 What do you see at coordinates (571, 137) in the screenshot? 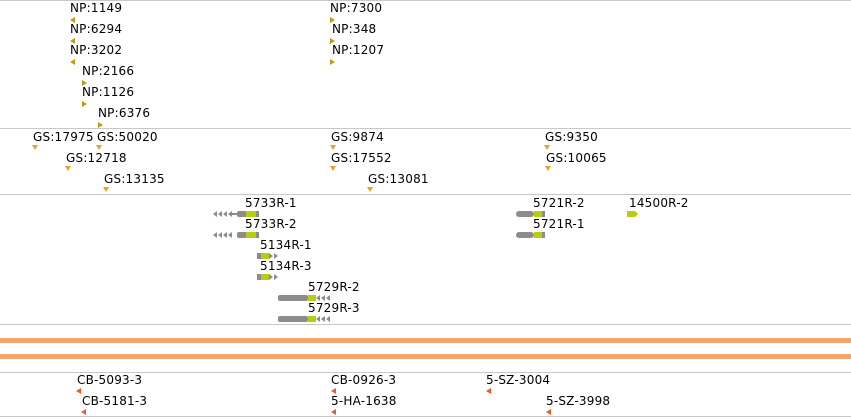
I see `gs-label: GS:9350` at bounding box center [571, 137].